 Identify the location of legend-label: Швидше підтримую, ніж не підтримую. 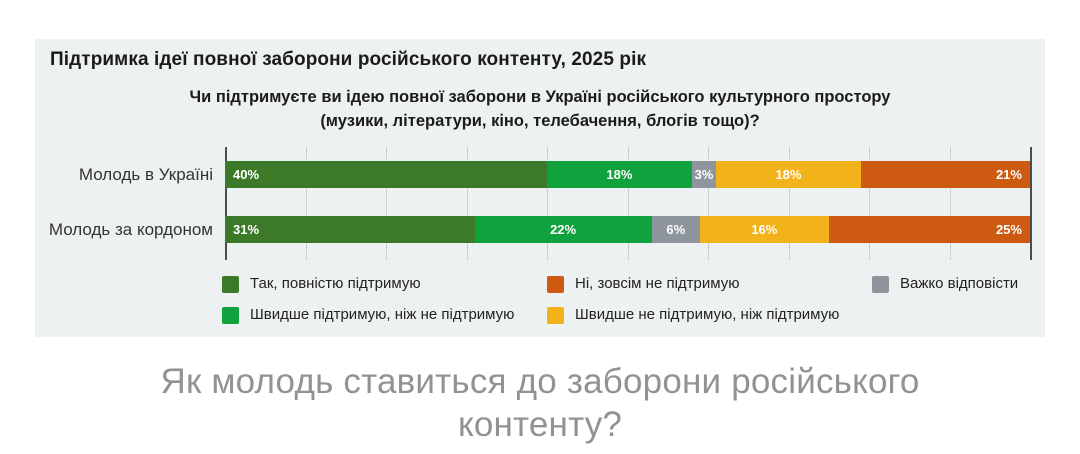
(382, 314).